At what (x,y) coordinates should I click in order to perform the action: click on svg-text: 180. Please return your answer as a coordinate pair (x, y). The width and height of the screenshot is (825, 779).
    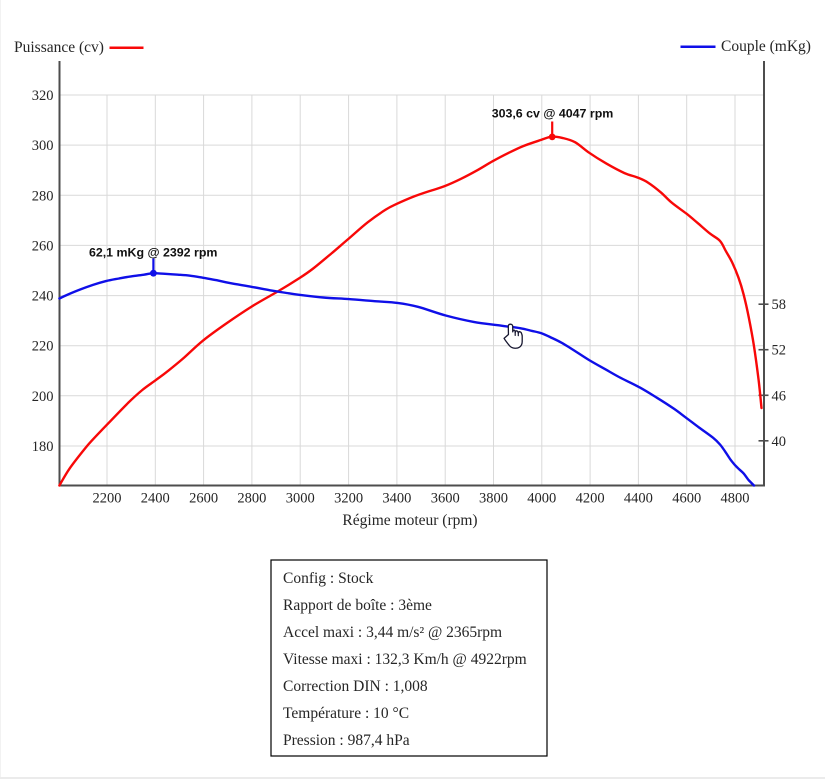
    Looking at the image, I should click on (43, 447).